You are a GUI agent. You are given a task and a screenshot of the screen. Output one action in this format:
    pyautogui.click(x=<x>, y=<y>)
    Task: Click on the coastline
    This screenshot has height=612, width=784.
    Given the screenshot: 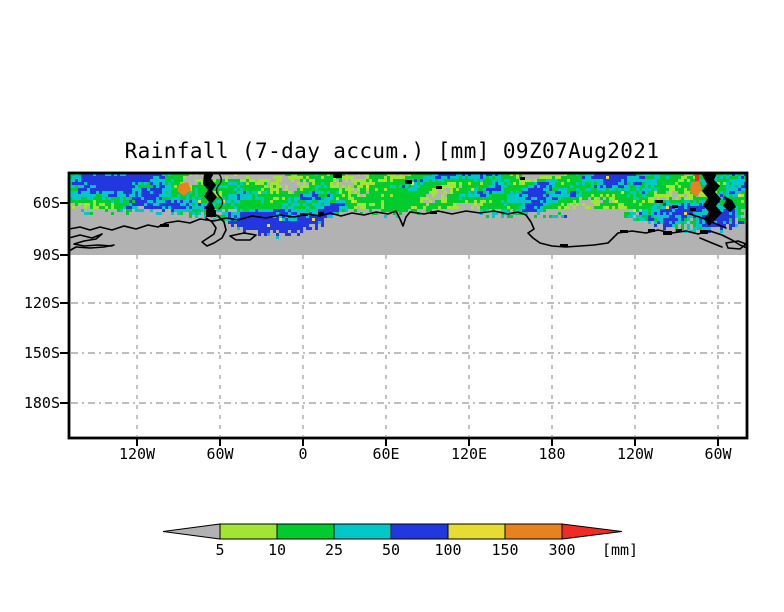 What is the action you would take?
    pyautogui.click(x=408, y=212)
    